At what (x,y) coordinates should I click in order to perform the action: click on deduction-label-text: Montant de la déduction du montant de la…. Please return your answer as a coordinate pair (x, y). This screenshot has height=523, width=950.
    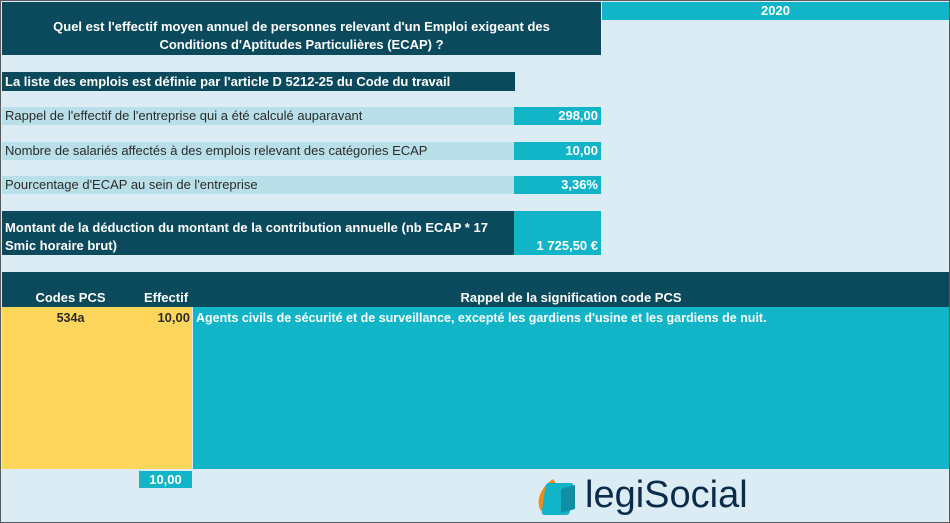
    Looking at the image, I should click on (246, 236).